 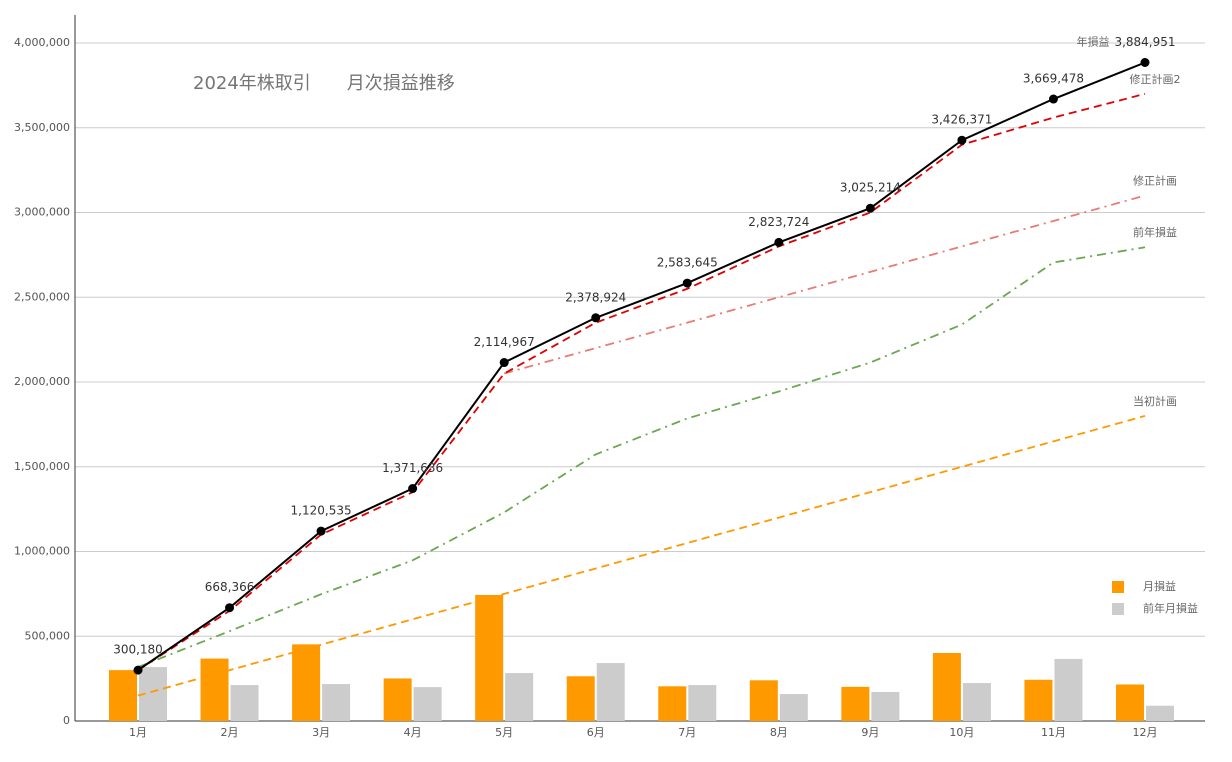 I want to click on data-label: 1,120,535, so click(x=321, y=511).